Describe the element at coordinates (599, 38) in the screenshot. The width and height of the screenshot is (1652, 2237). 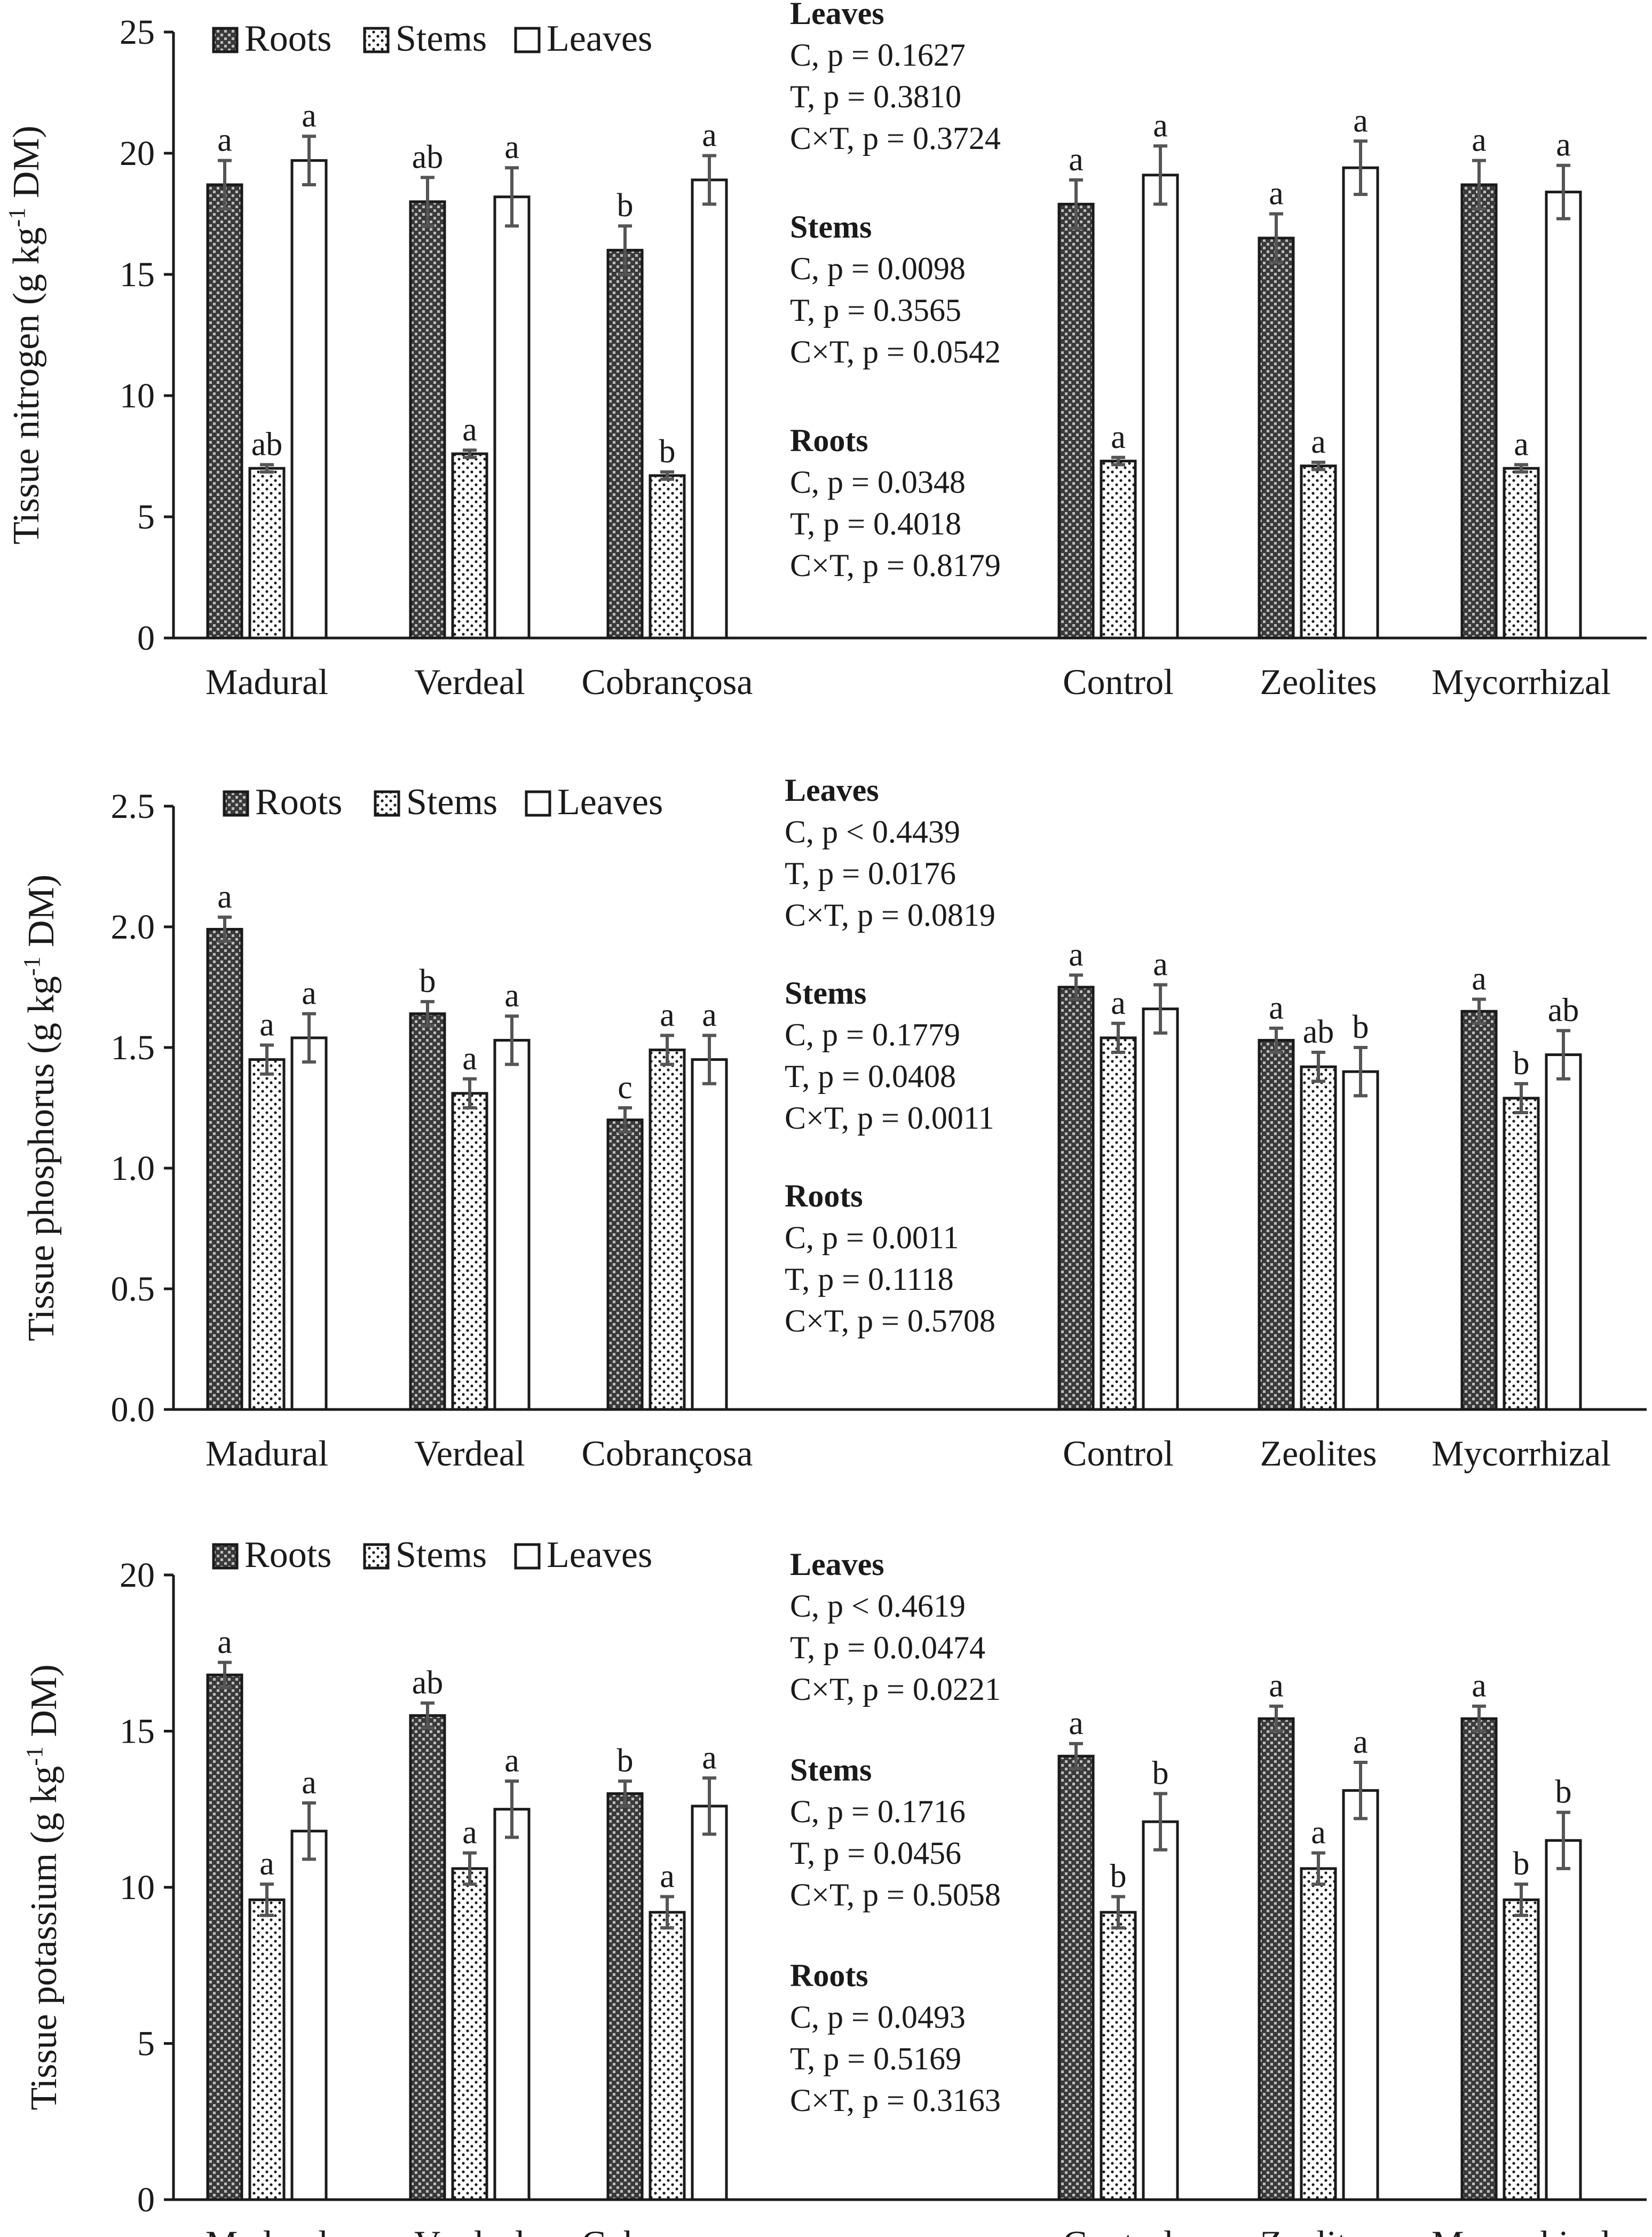
I see `legend-label: Leaves` at that location.